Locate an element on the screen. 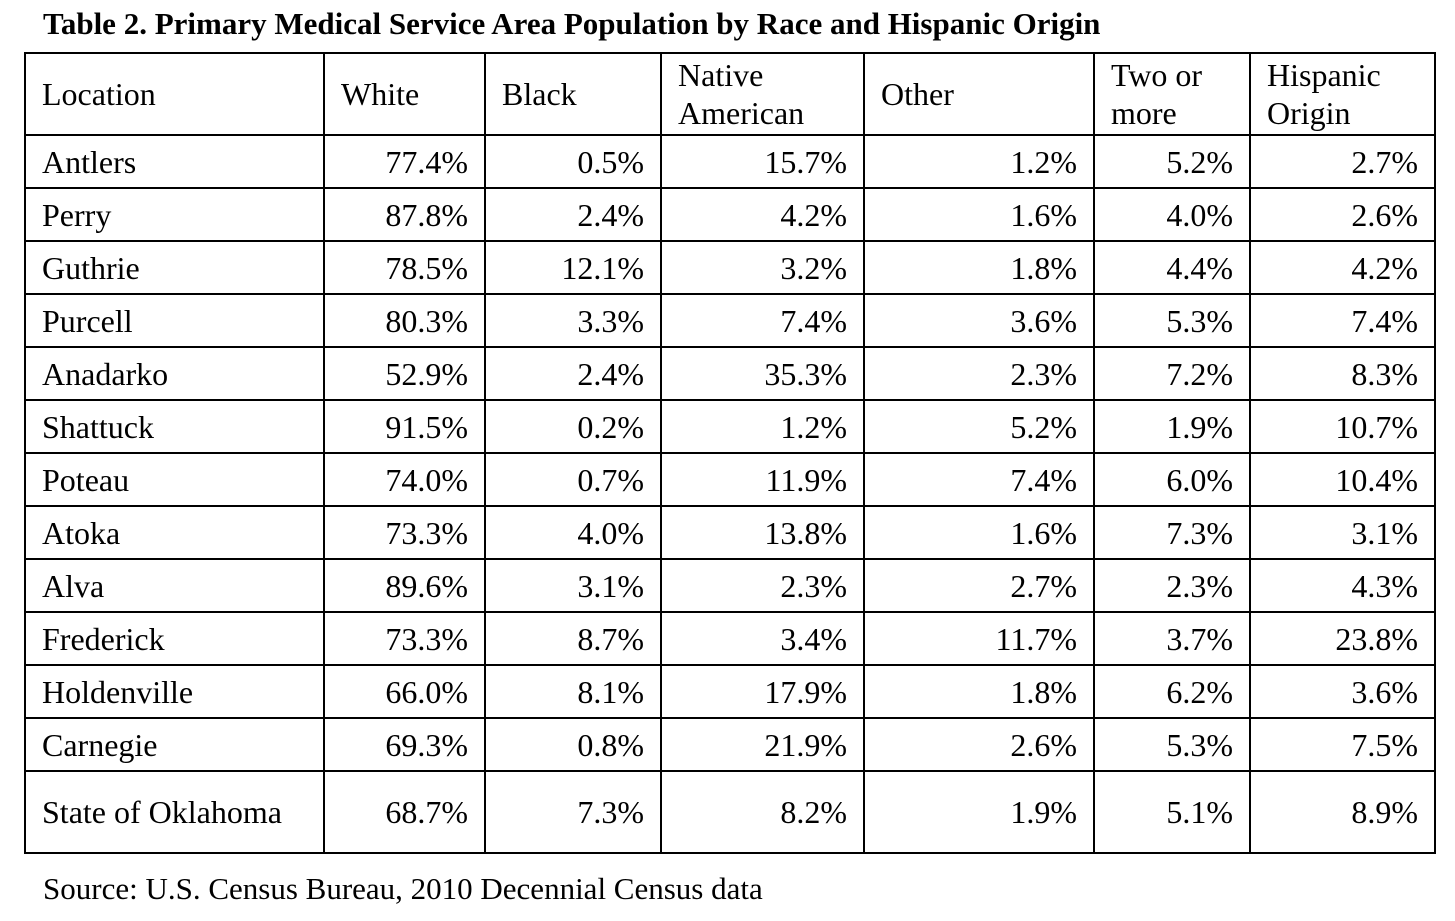  cell-white: 91.5% is located at coordinates (404, 426).